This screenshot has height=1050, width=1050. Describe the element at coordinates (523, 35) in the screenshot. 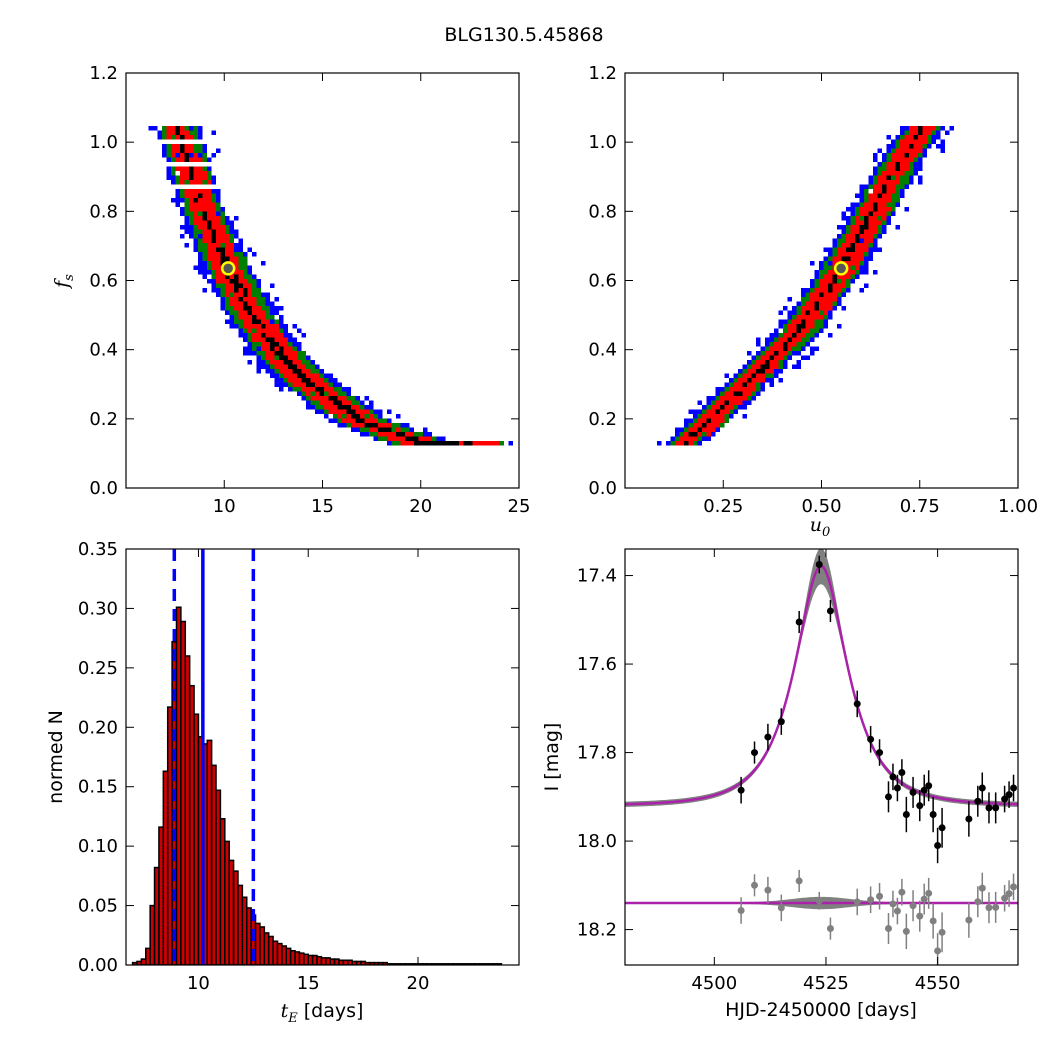

I see `figure-title: BLG130.5.45868` at that location.